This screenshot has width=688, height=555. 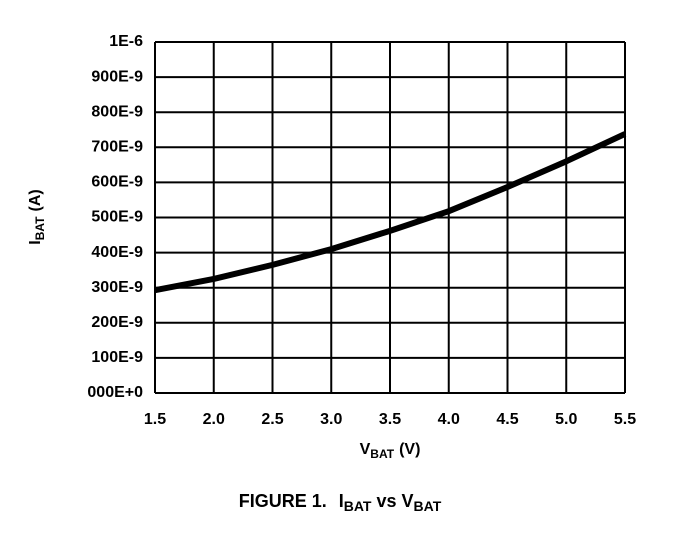 I want to click on x-tick-label: 2.0, so click(x=214, y=419).